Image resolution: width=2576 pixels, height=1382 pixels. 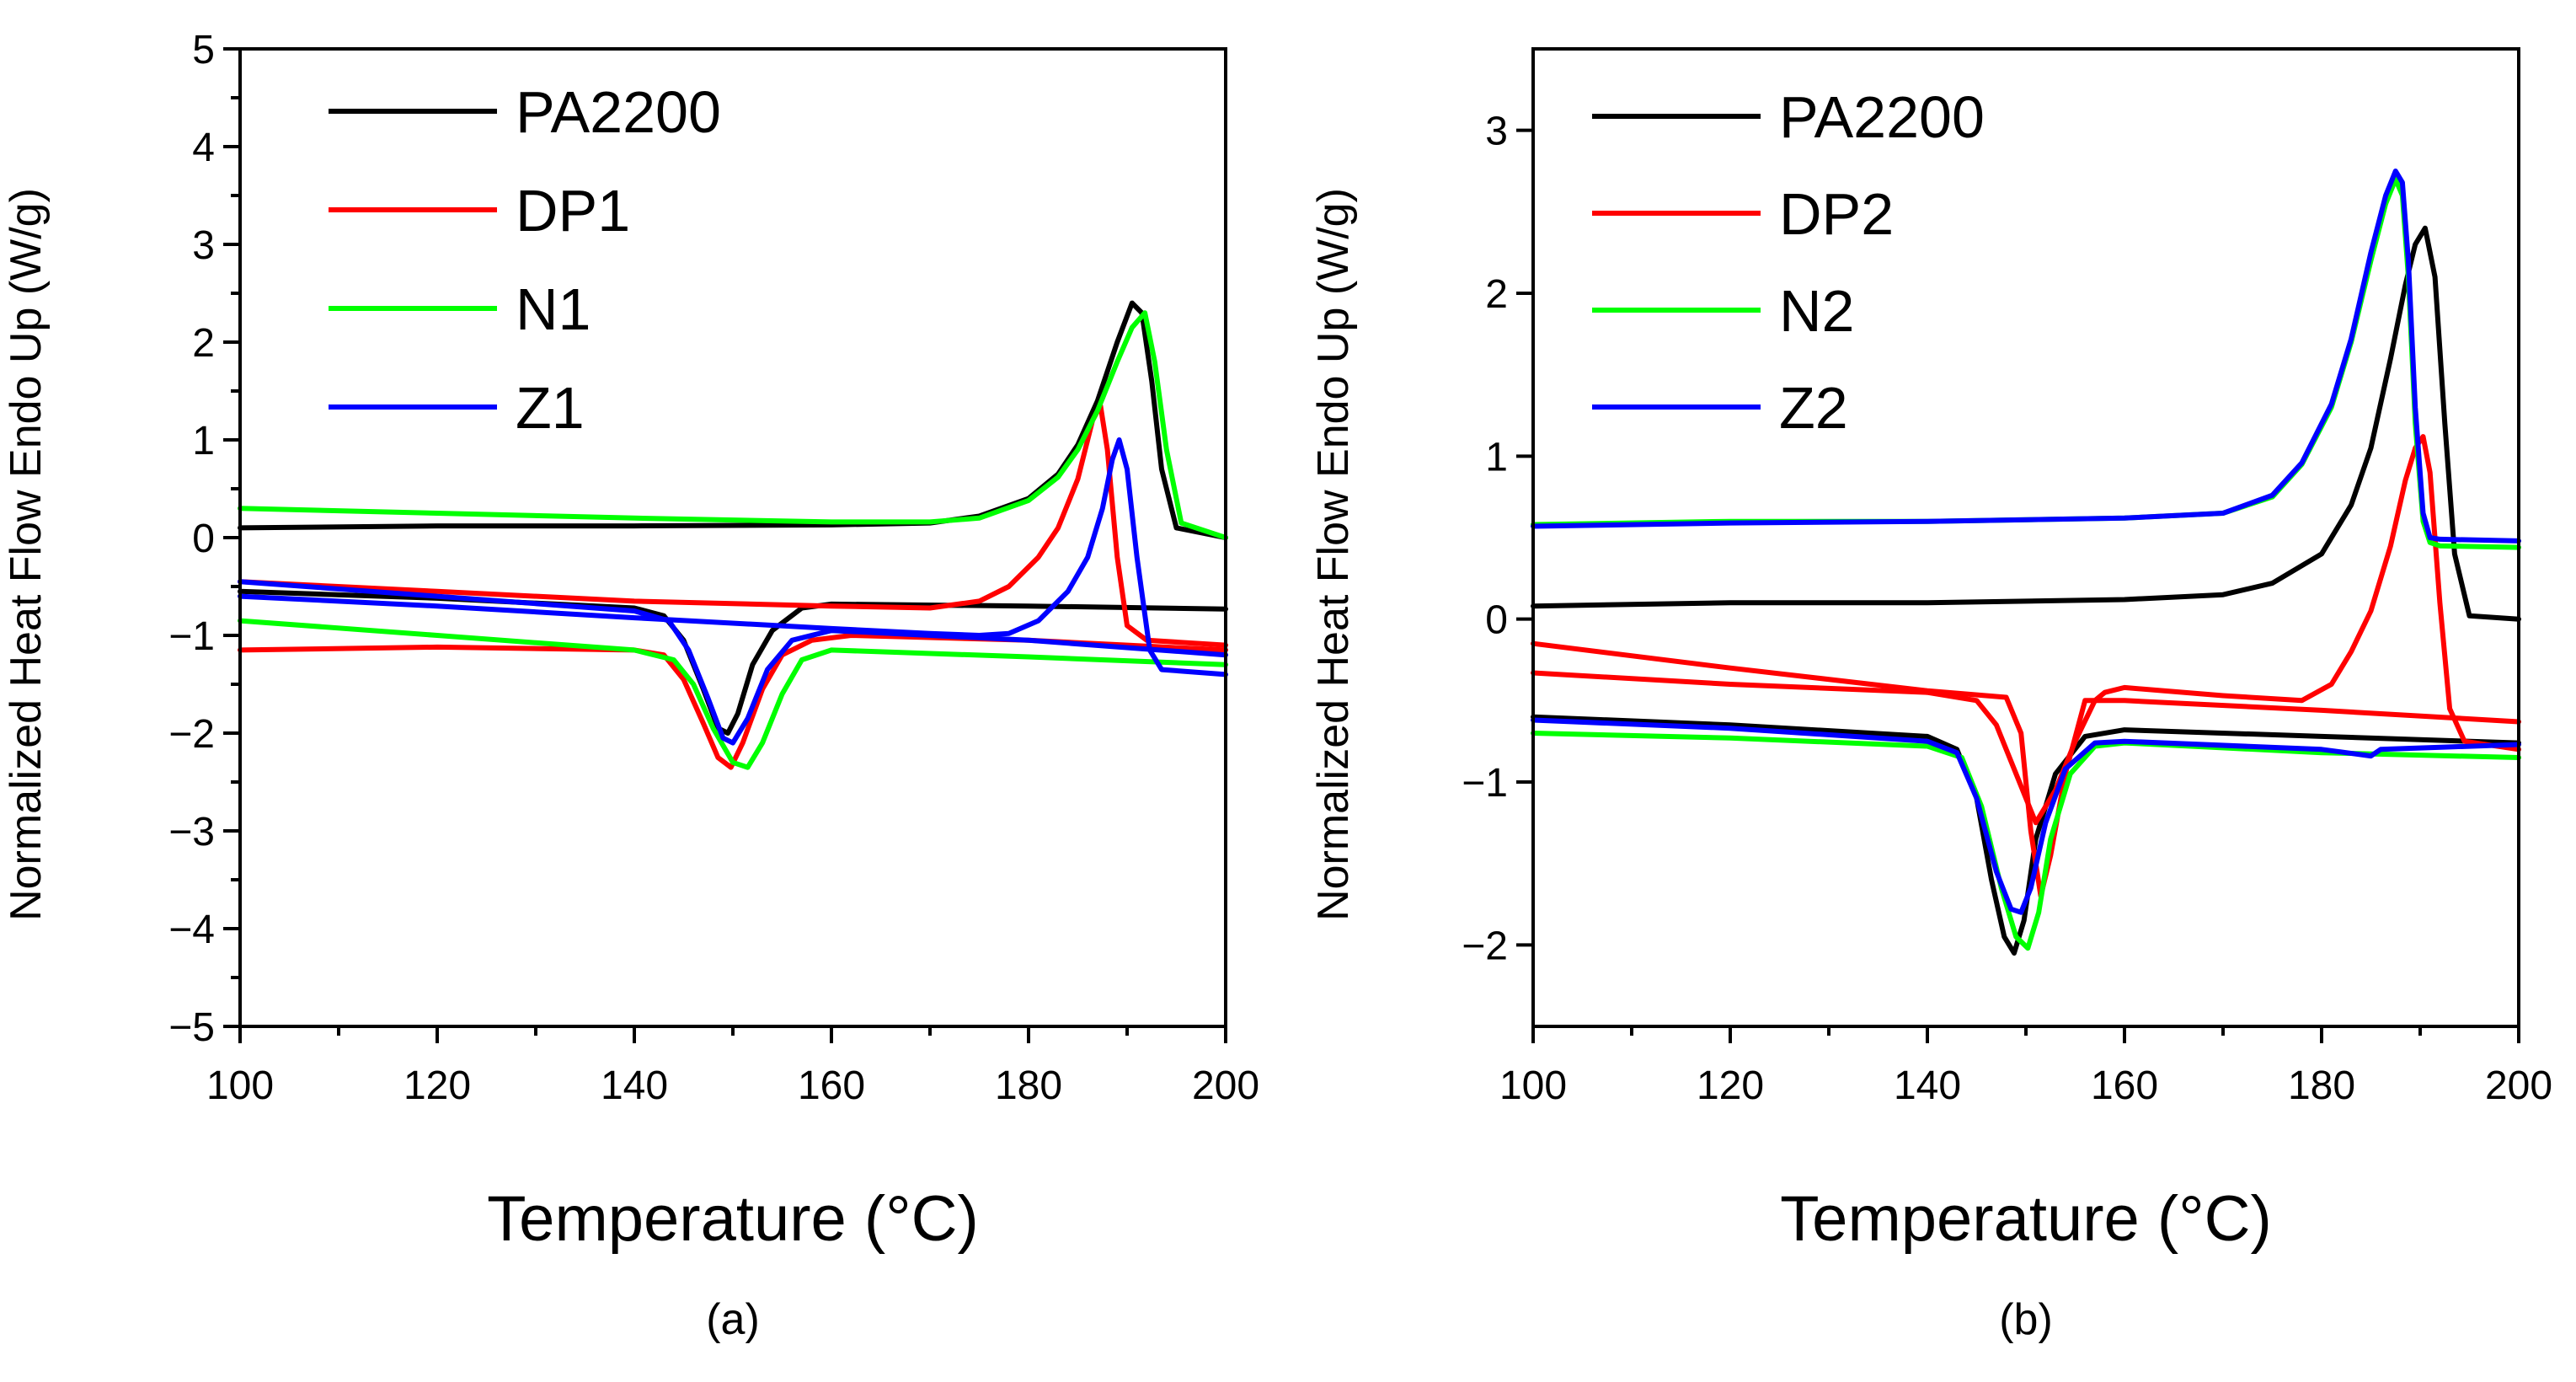 I want to click on legend-label-b-3: Z2, so click(x=1813, y=408).